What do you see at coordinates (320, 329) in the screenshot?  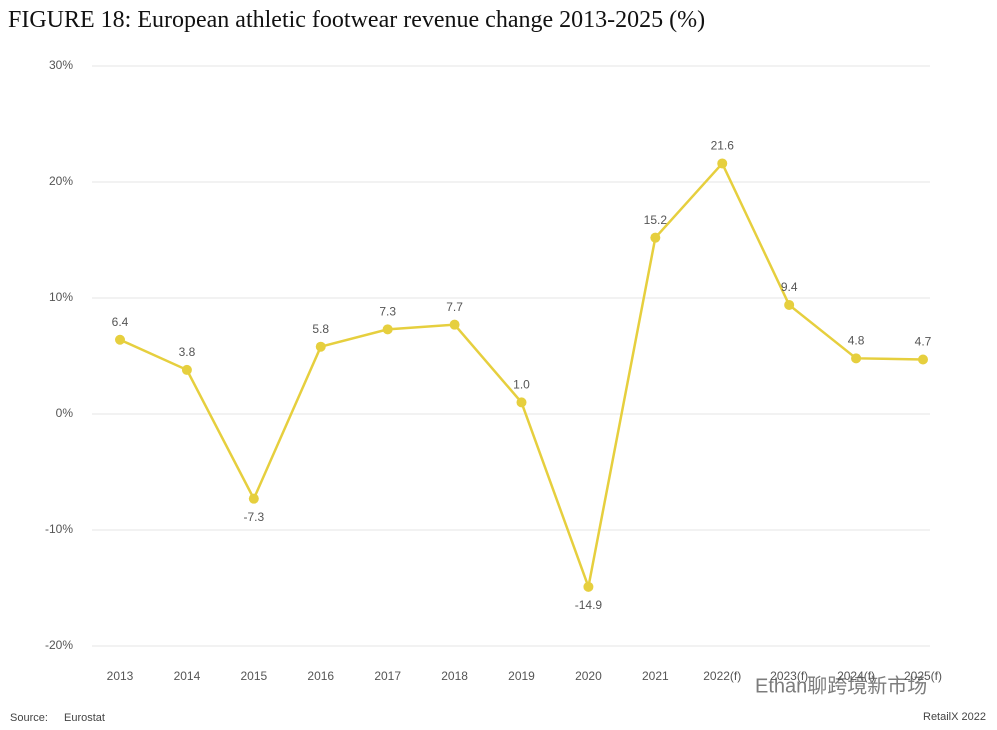 I see `data-label: 5.8` at bounding box center [320, 329].